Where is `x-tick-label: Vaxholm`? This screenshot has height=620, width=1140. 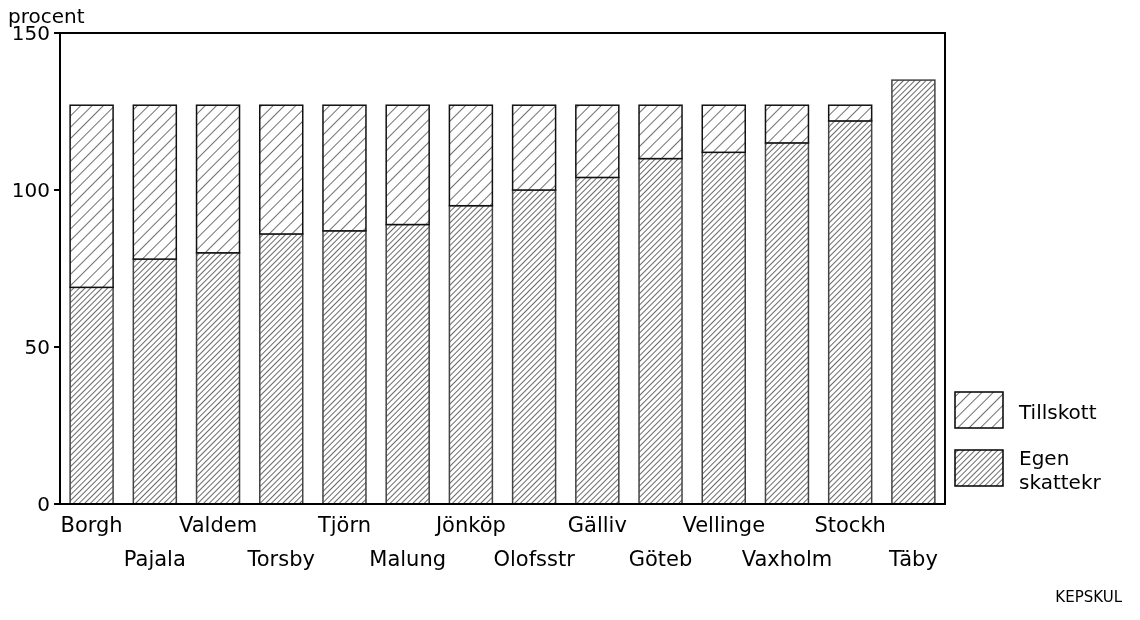
x-tick-label: Vaxholm is located at coordinates (787, 559).